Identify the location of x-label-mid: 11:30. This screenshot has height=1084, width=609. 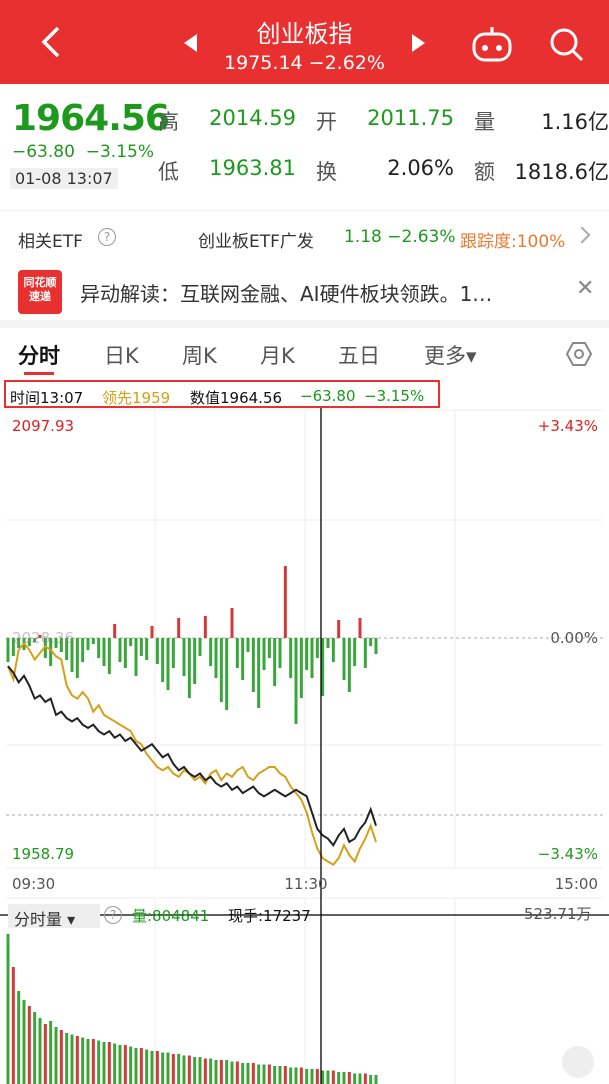
(305, 884).